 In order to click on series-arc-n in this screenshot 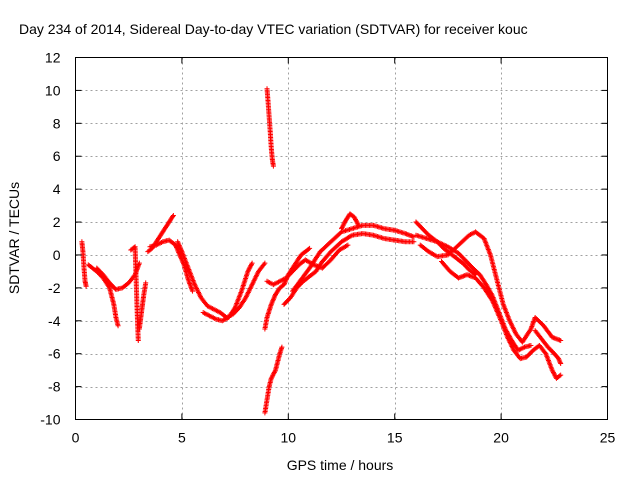, I will do `click(349, 269)`.